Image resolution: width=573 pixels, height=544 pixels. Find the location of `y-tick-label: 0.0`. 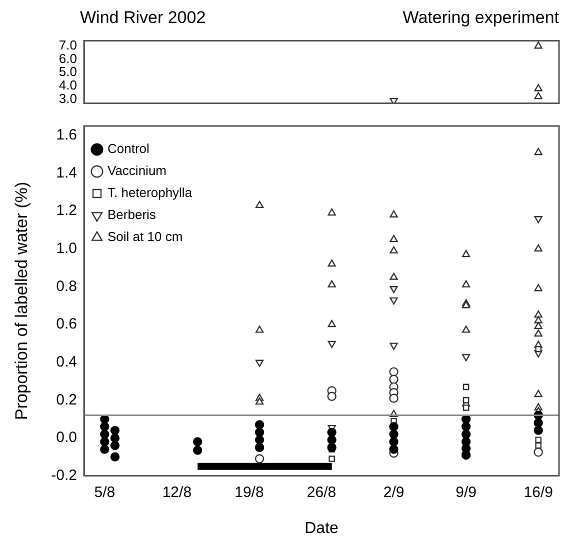

y-tick-label: 0.0 is located at coordinates (66, 437).